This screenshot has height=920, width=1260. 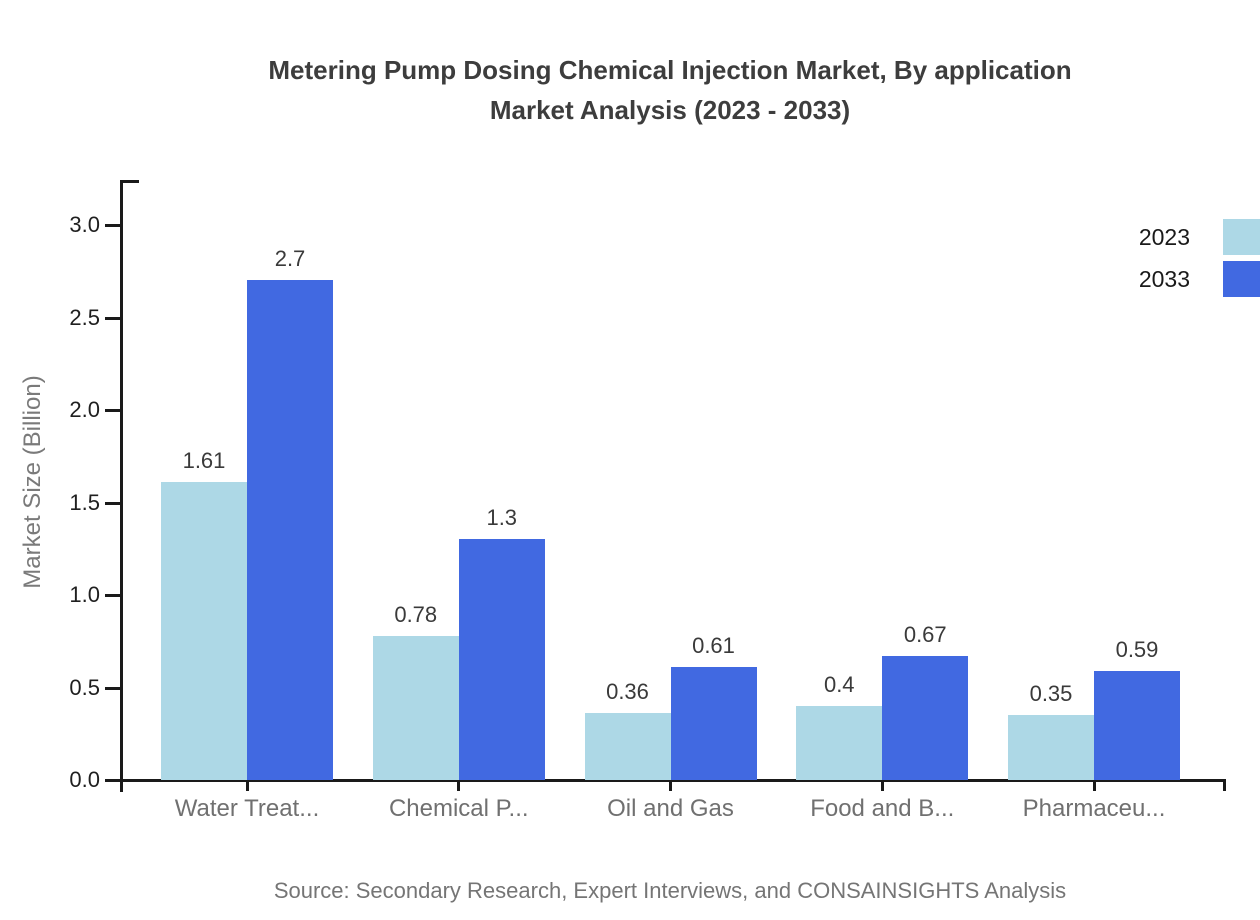 I want to click on x-category-label: Oil and Gas, so click(x=670, y=808).